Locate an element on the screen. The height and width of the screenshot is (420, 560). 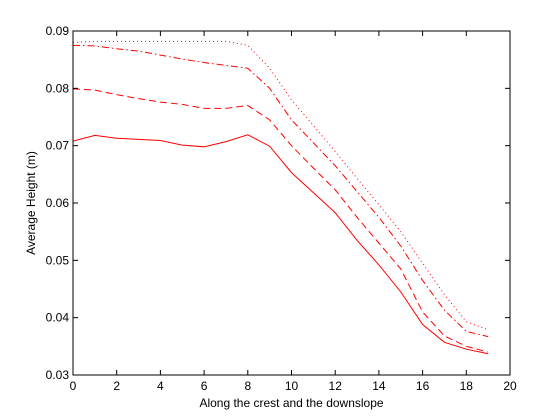
x-tick-label: 6 is located at coordinates (204, 386).